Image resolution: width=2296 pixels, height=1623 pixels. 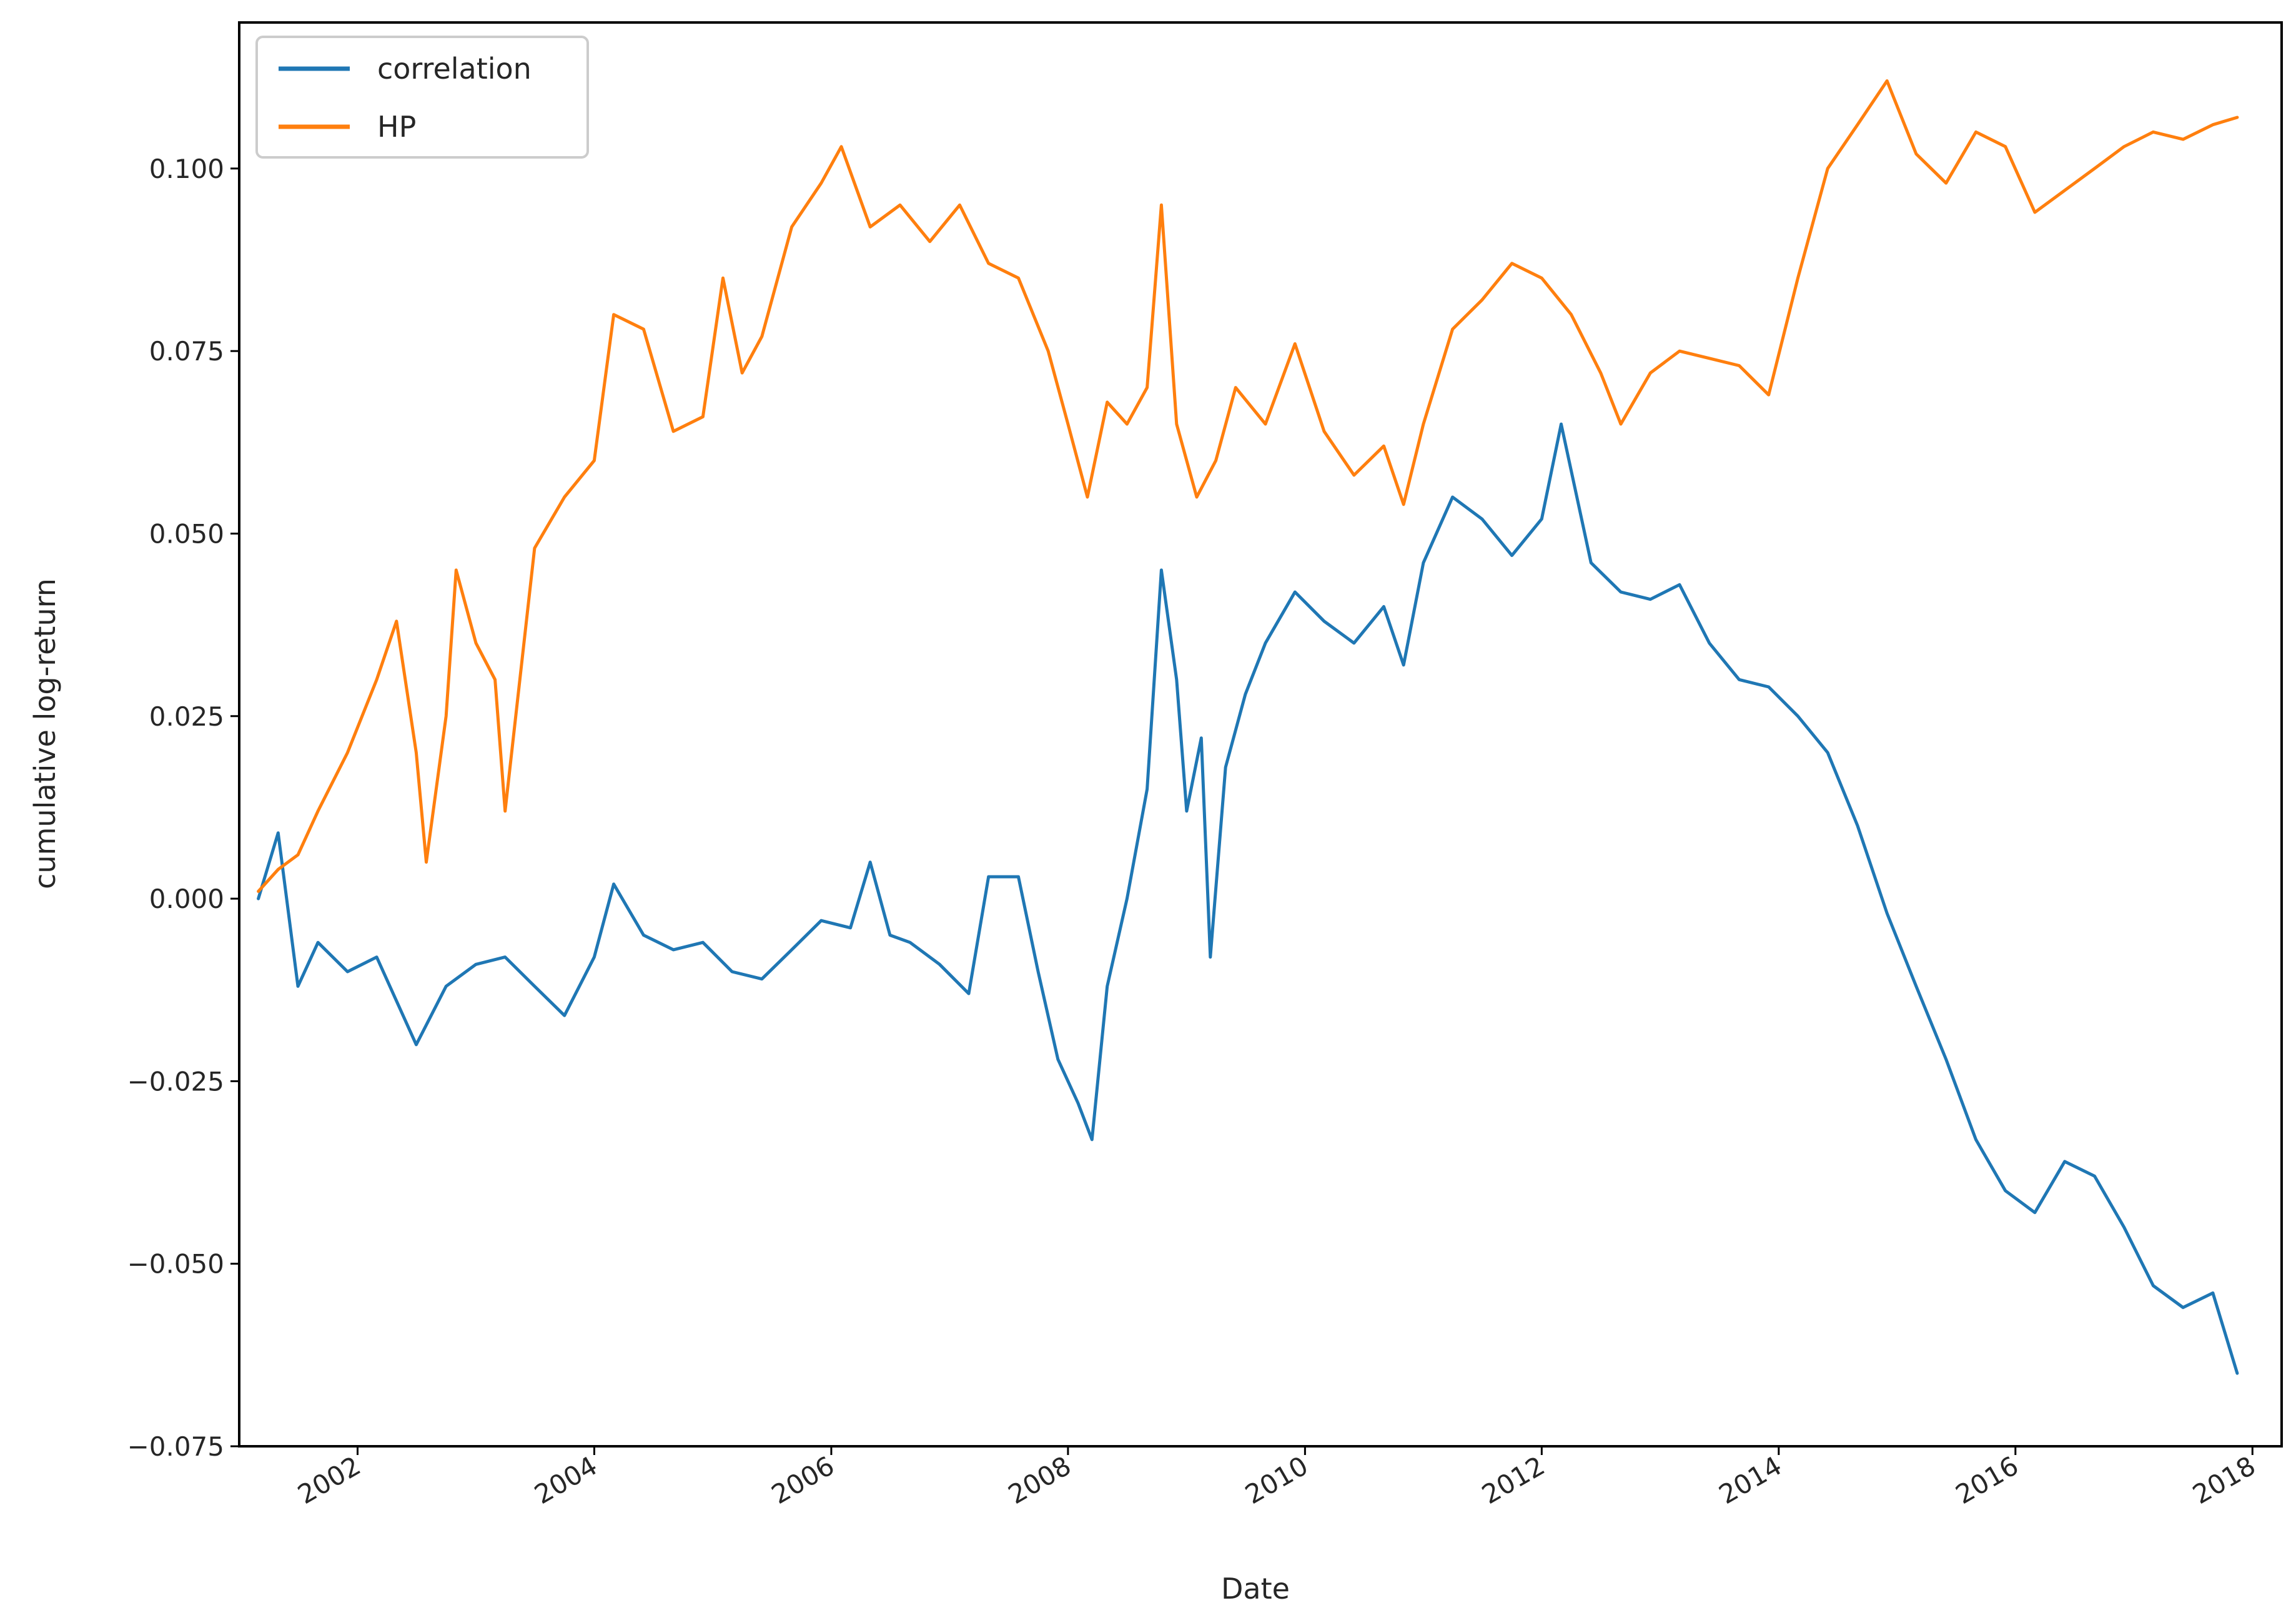 What do you see at coordinates (176, 1446) in the screenshot?
I see `y-tick-label: −0.075` at bounding box center [176, 1446].